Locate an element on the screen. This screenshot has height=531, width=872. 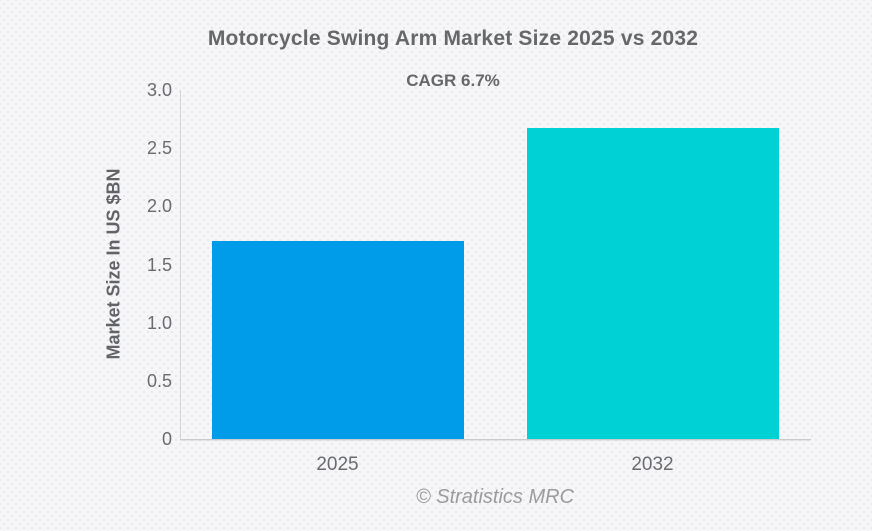
y-tick-label: 2.0 is located at coordinates (159, 206).